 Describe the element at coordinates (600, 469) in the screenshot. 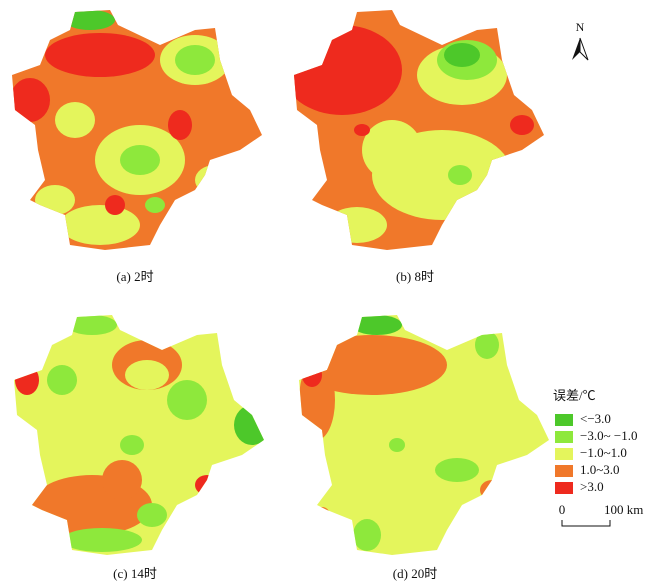

I see `legend-label: 1.0~3.0` at that location.